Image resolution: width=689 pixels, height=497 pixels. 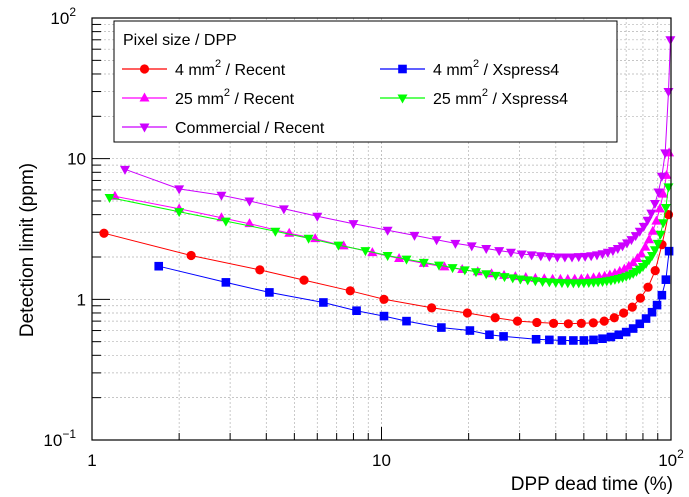 I want to click on legend-entry: 25 mm2 / Xspress4, so click(x=474, y=97).